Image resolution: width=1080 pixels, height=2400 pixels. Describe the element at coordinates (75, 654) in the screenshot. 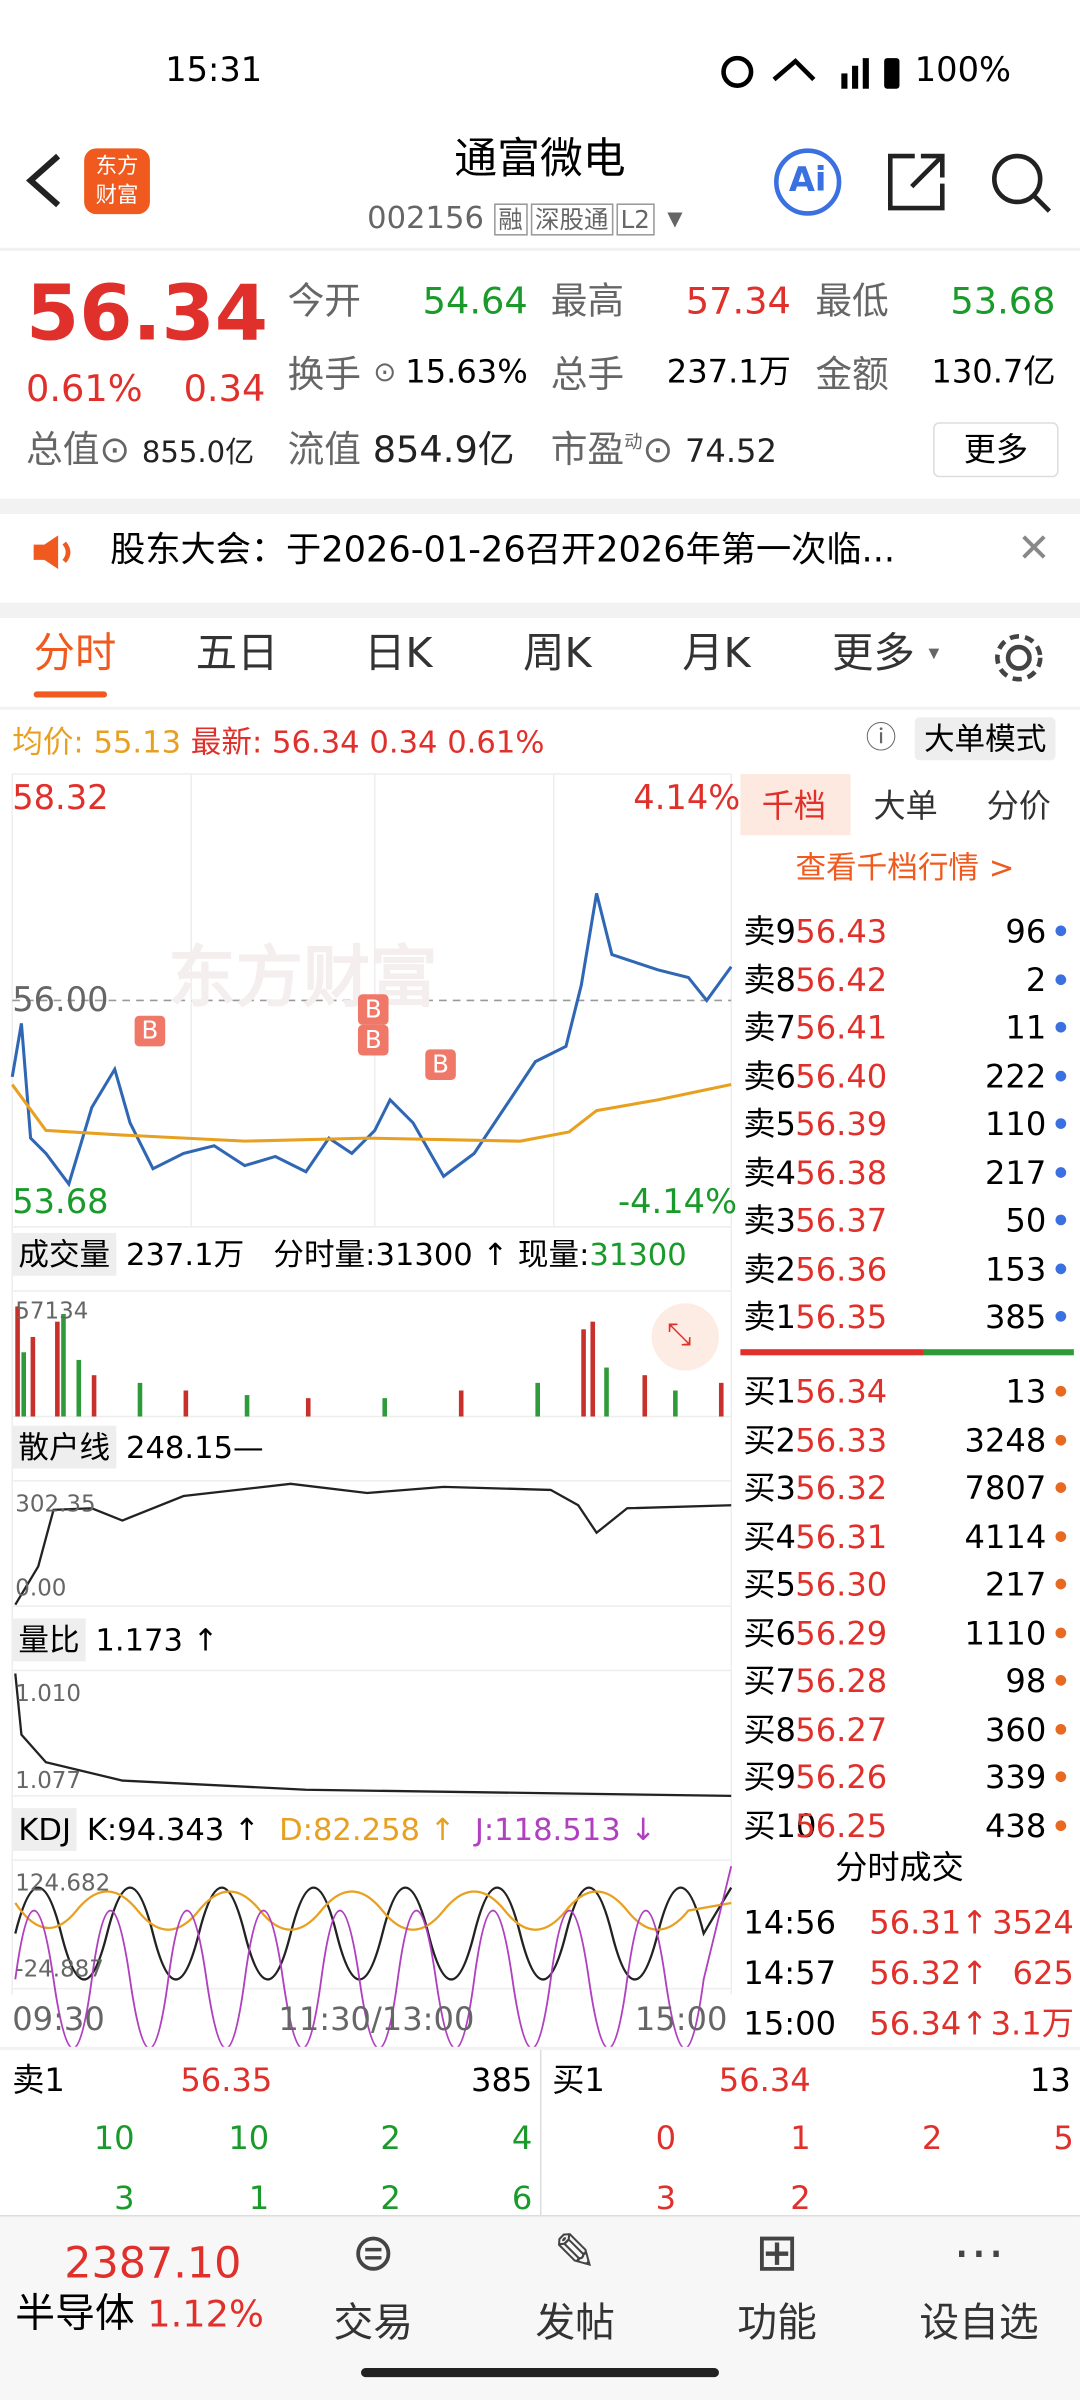

I see `tab: 分时` at that location.